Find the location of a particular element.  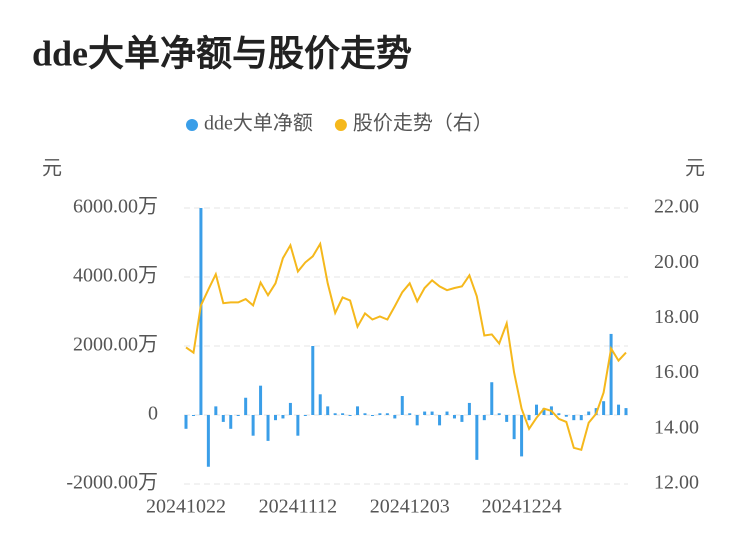

x-tick-label: 20241022 is located at coordinates (186, 507).